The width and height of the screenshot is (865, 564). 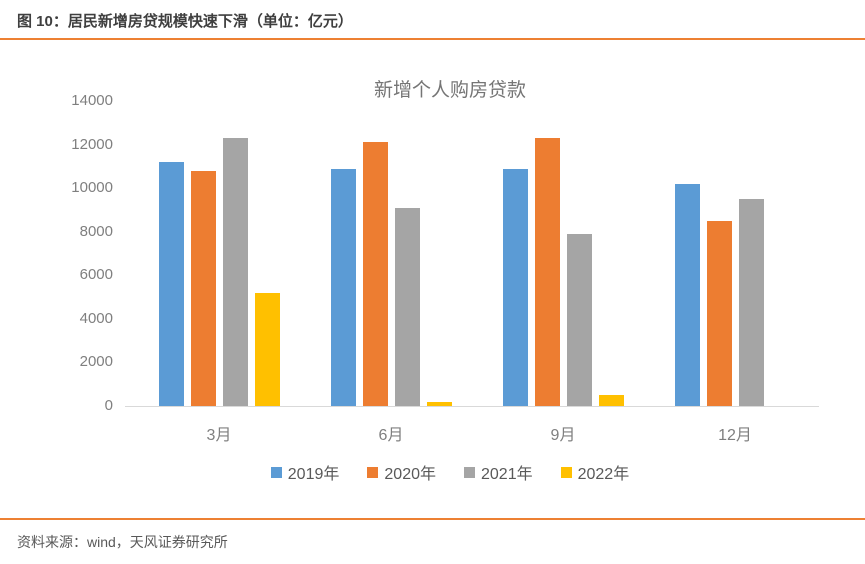 What do you see at coordinates (515, 287) in the screenshot?
I see `bar-2019年-9月` at bounding box center [515, 287].